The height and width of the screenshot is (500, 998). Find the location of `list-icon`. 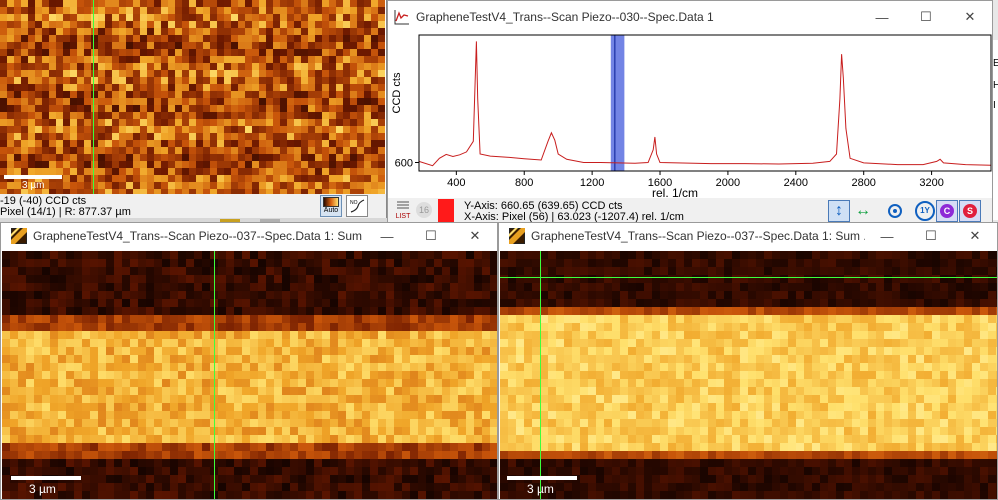

list-icon is located at coordinates (403, 205).